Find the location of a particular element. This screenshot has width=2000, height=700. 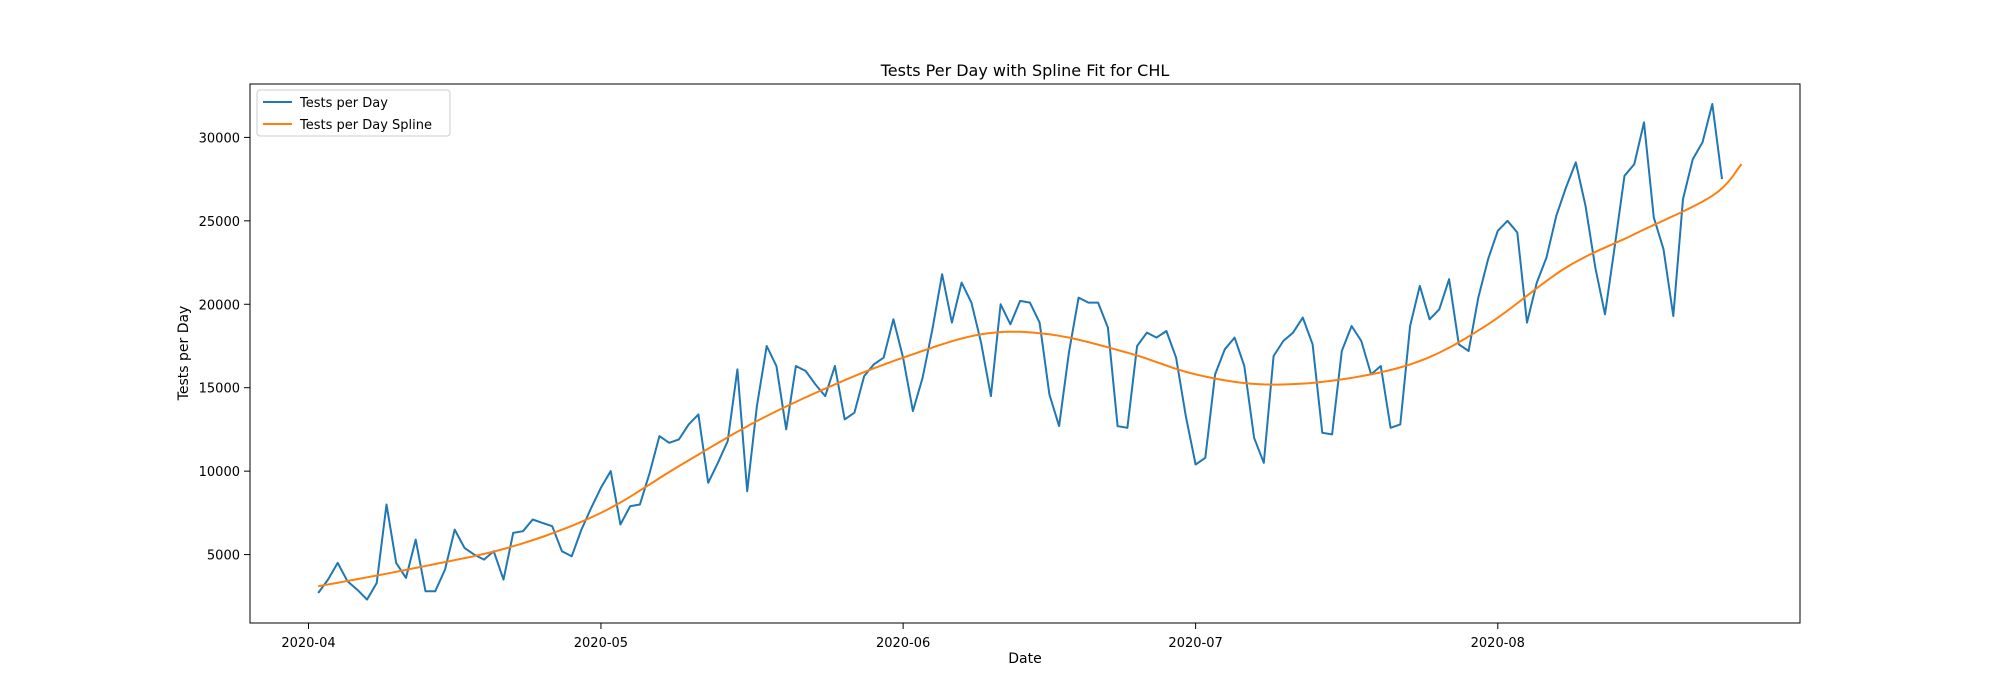

y-axis-label: Tests per Day is located at coordinates (184, 354).